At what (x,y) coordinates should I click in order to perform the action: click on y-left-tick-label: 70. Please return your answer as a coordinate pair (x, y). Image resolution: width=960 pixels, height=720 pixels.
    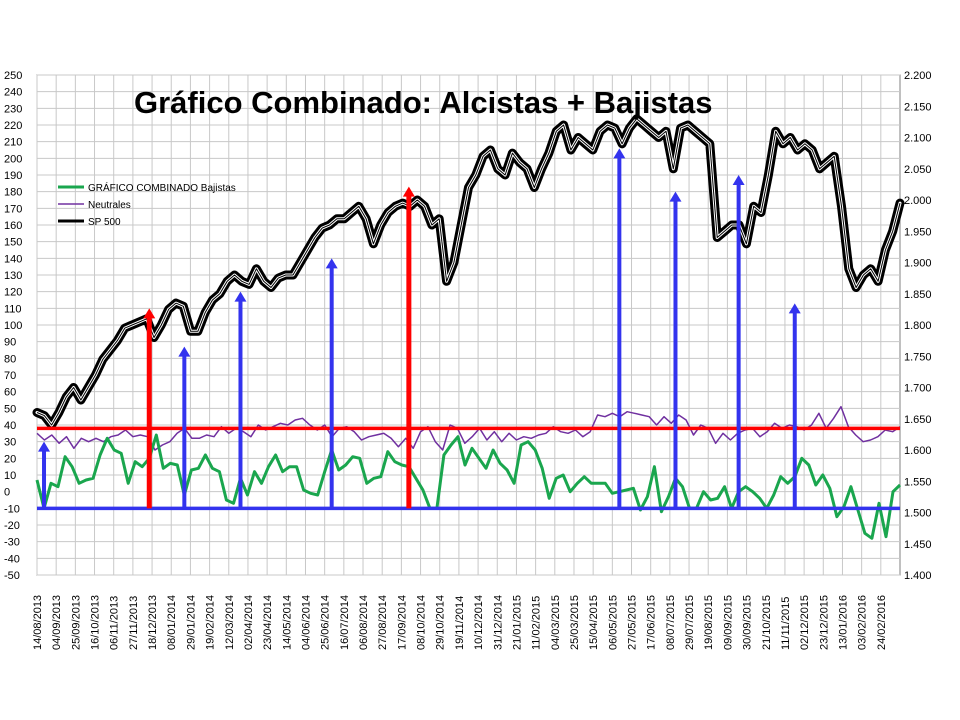
    Looking at the image, I should click on (10, 376).